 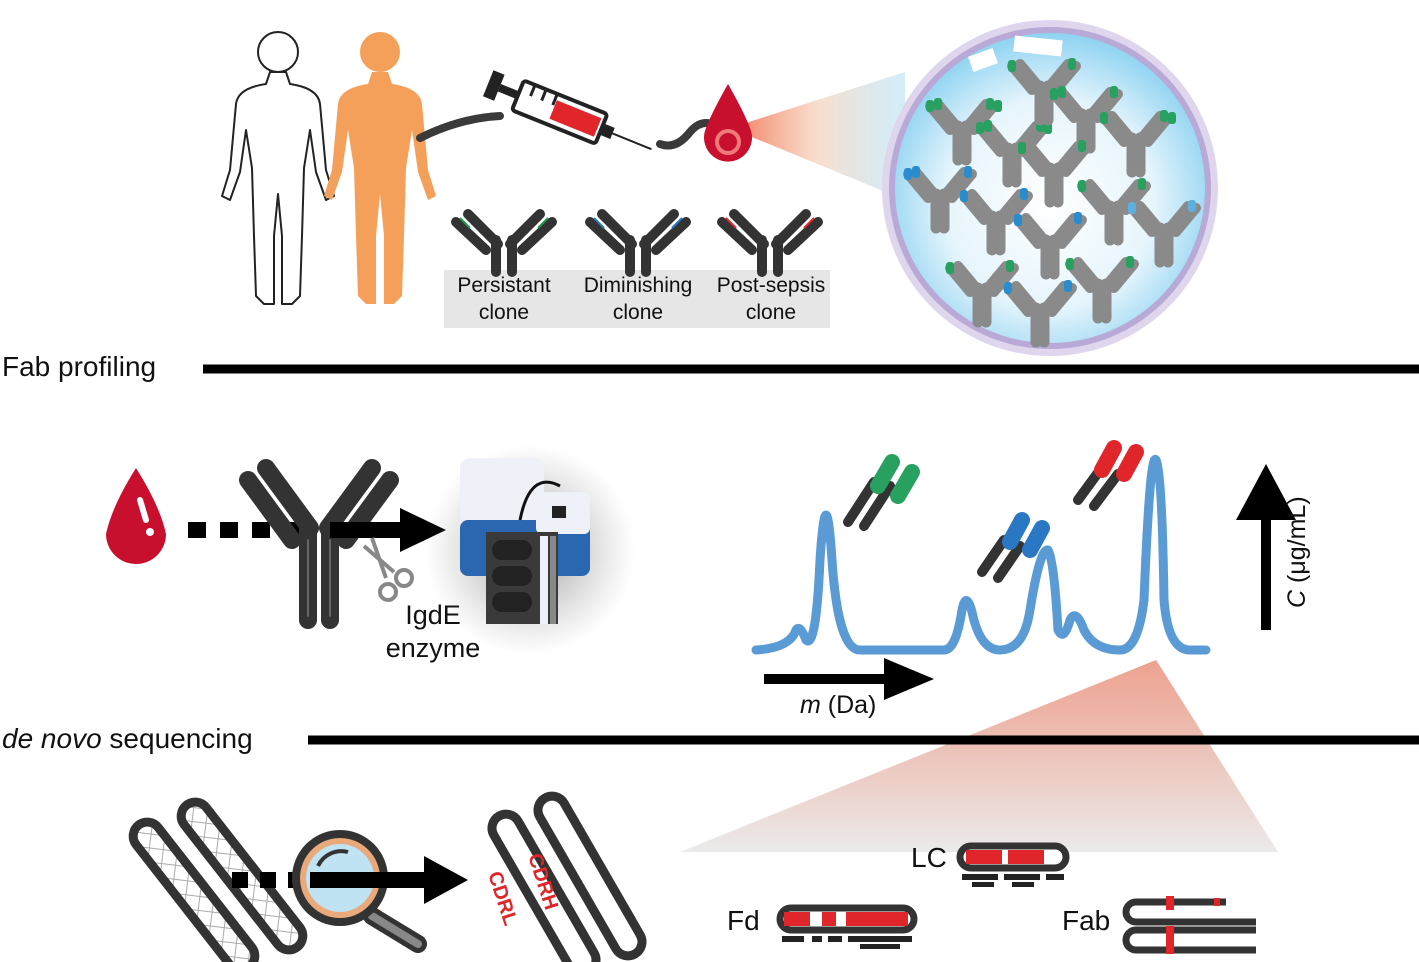 I want to click on de-novo-heading-rest: sequencing, so click(x=177, y=738).